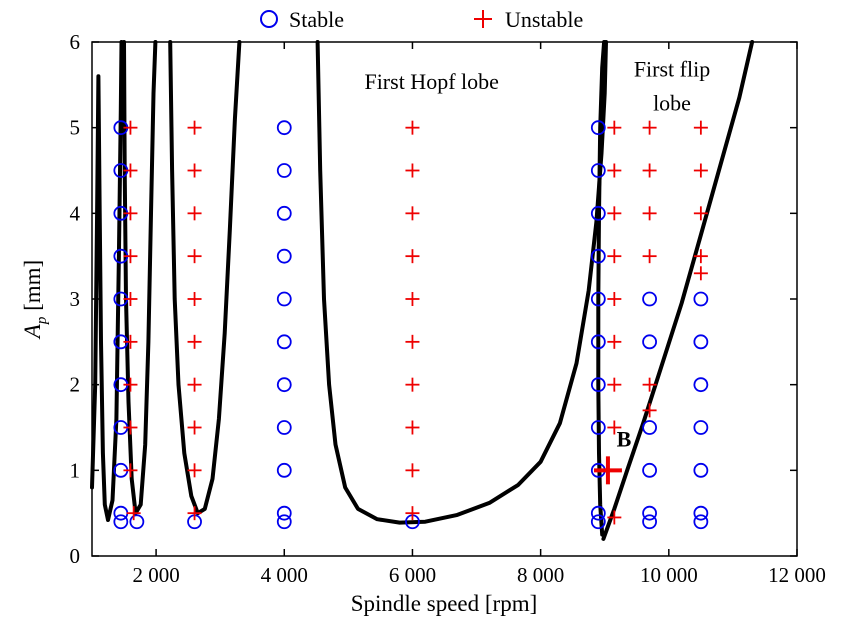  I want to click on annotation-first-flip: First flip, so click(672, 68).